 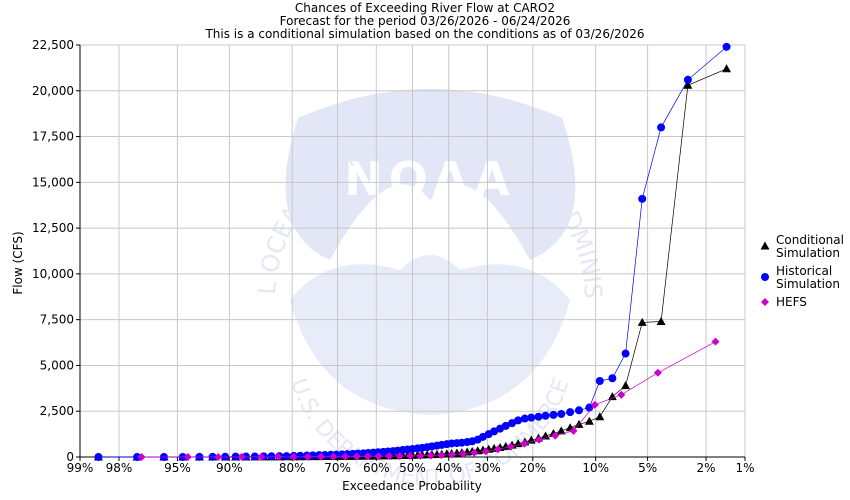 What do you see at coordinates (229, 468) in the screenshot?
I see `x-tick-label: 90%` at bounding box center [229, 468].